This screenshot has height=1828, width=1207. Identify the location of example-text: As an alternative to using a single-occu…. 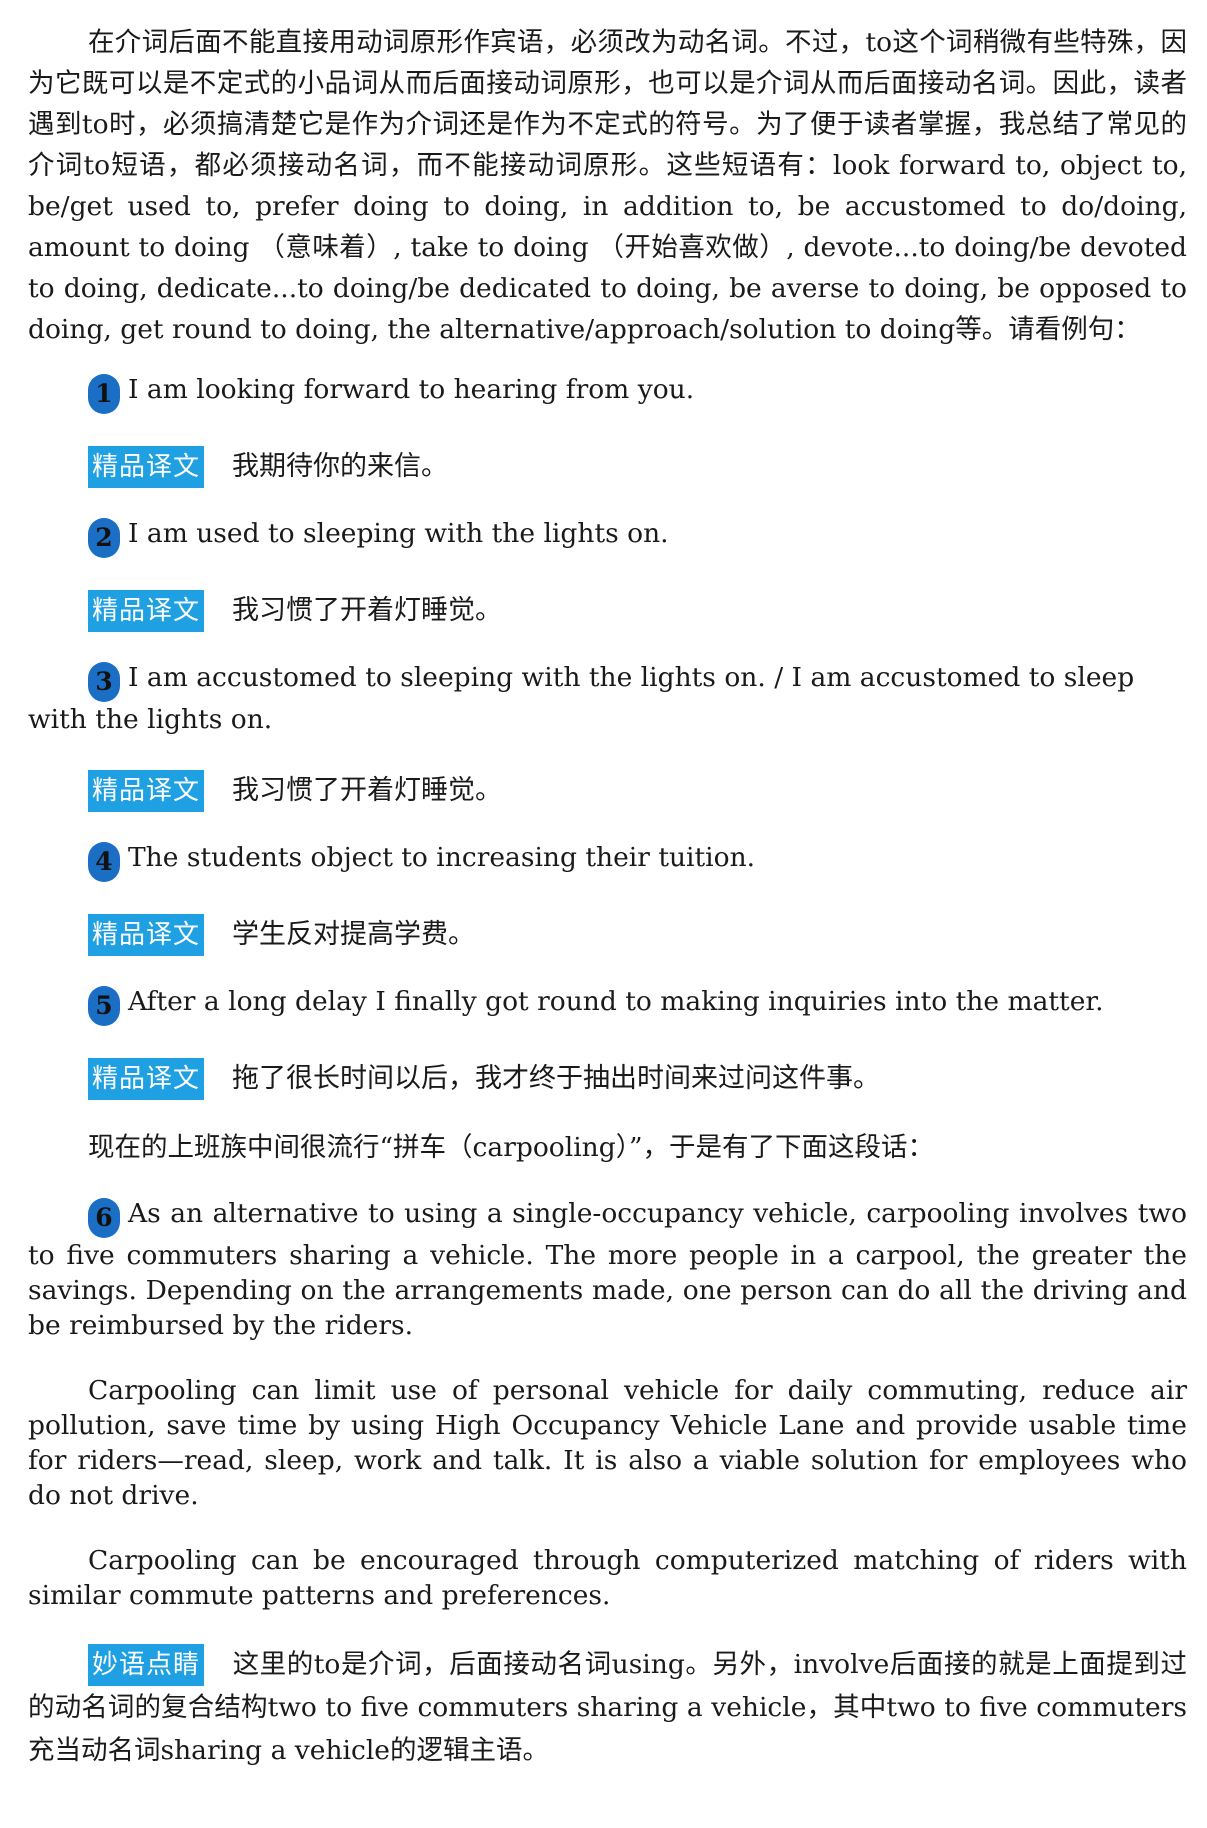
(607, 1269).